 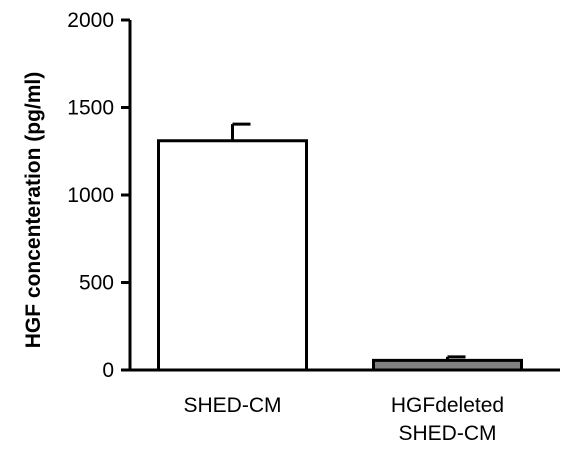 What do you see at coordinates (108, 370) in the screenshot?
I see `y-tick-label: 0` at bounding box center [108, 370].